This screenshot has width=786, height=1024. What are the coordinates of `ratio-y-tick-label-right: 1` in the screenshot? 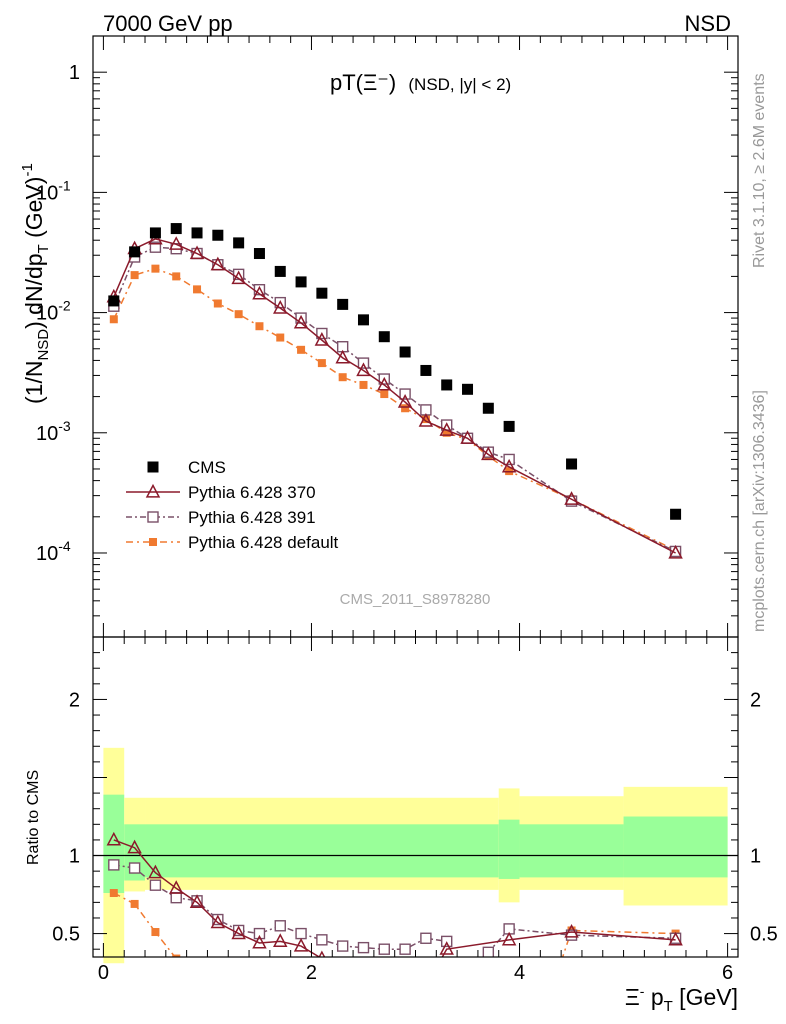 It's located at (755, 857).